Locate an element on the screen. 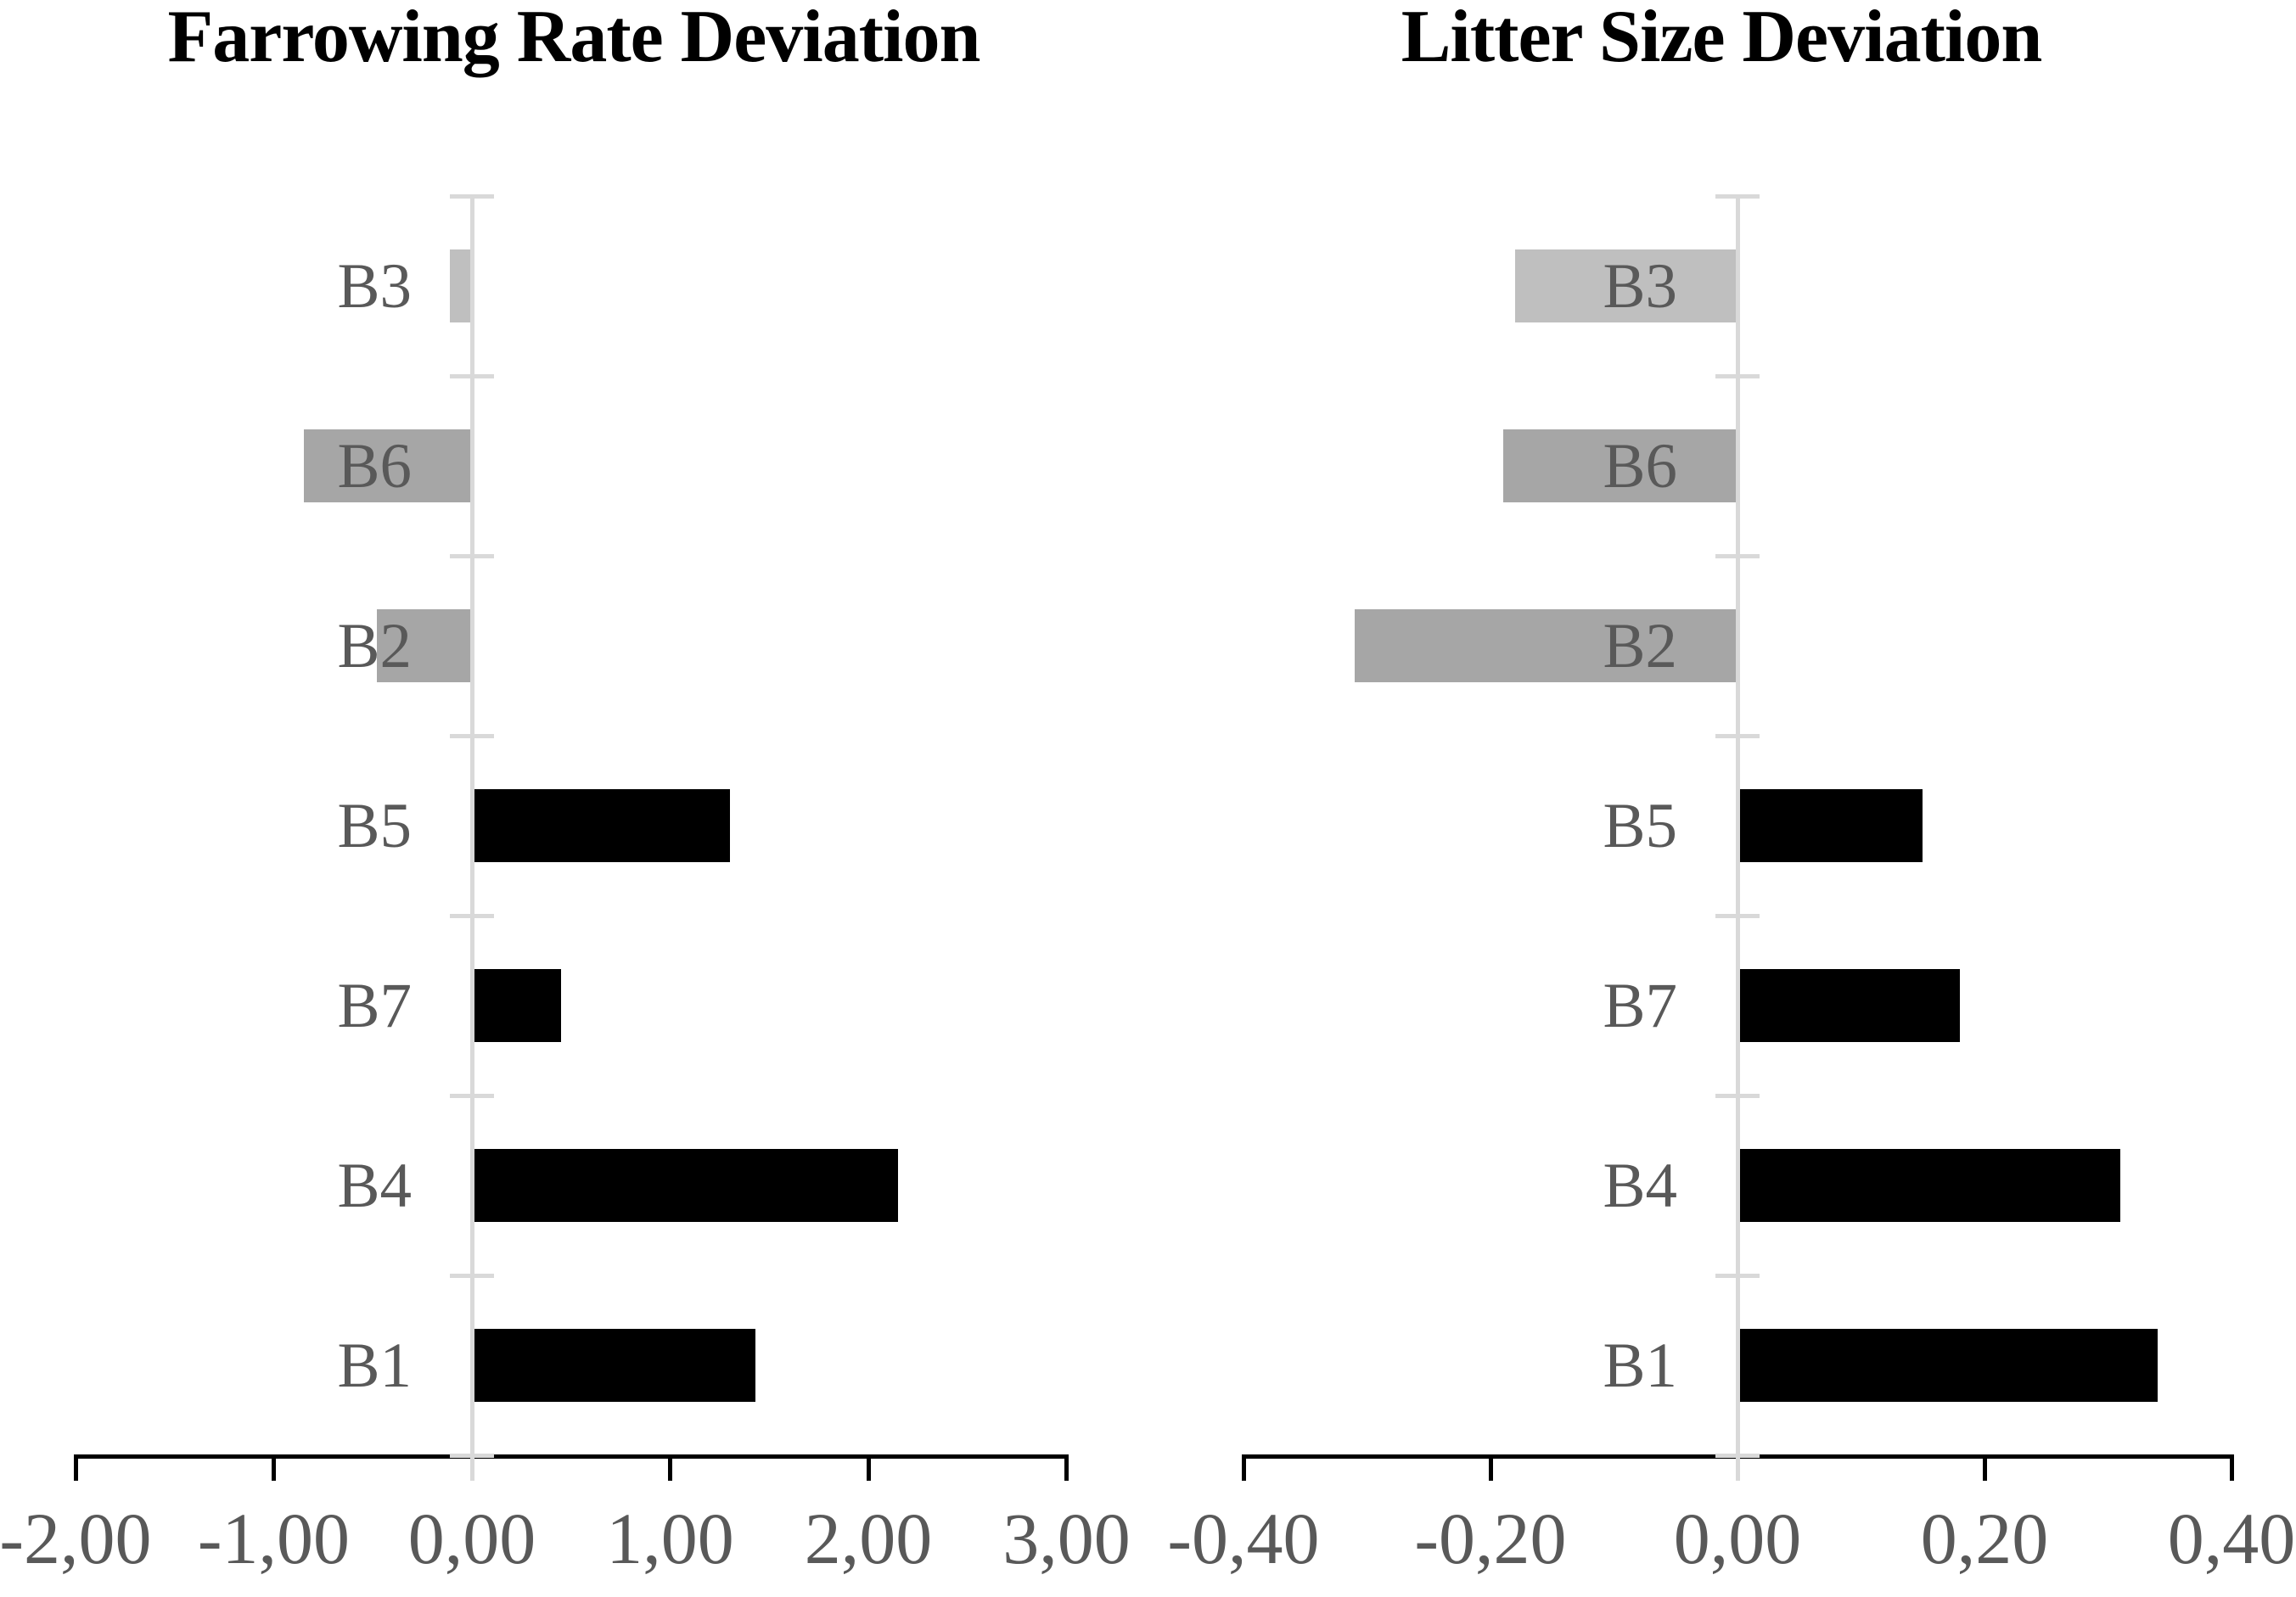  chart-title-farrowing-rate-deviation: Farrowing Rate Deviation is located at coordinates (574, 39).